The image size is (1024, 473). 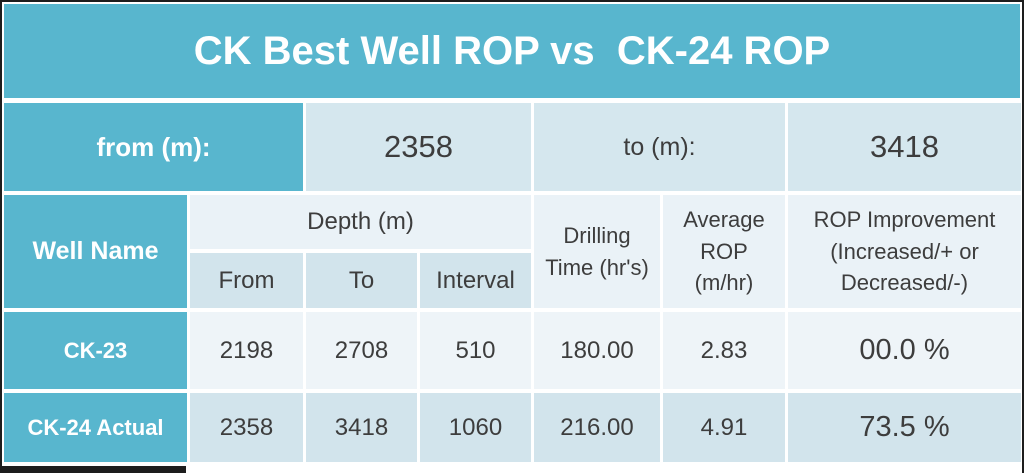 What do you see at coordinates (724, 251) in the screenshot?
I see `average-rop-header: Average ROP (m/hr)` at bounding box center [724, 251].